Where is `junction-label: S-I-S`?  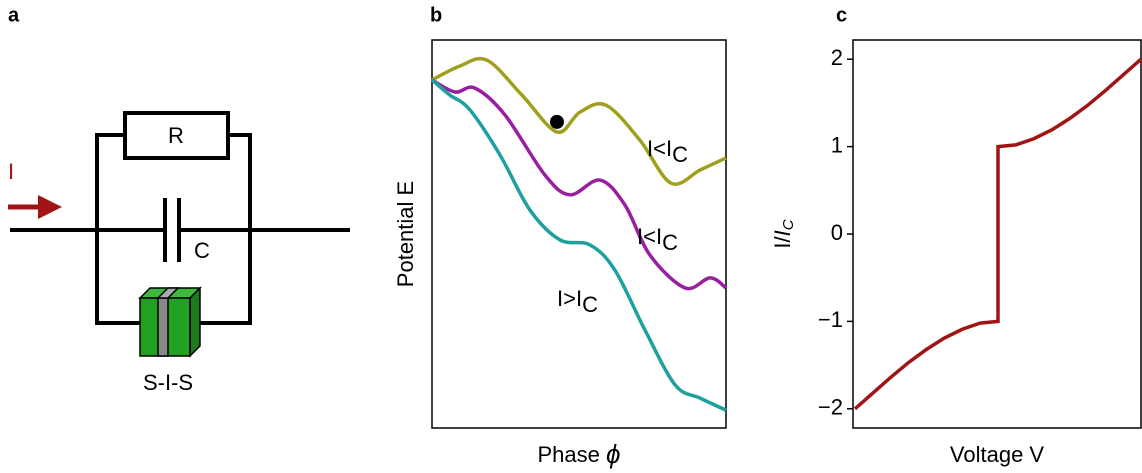 junction-label: S-I-S is located at coordinates (168, 382).